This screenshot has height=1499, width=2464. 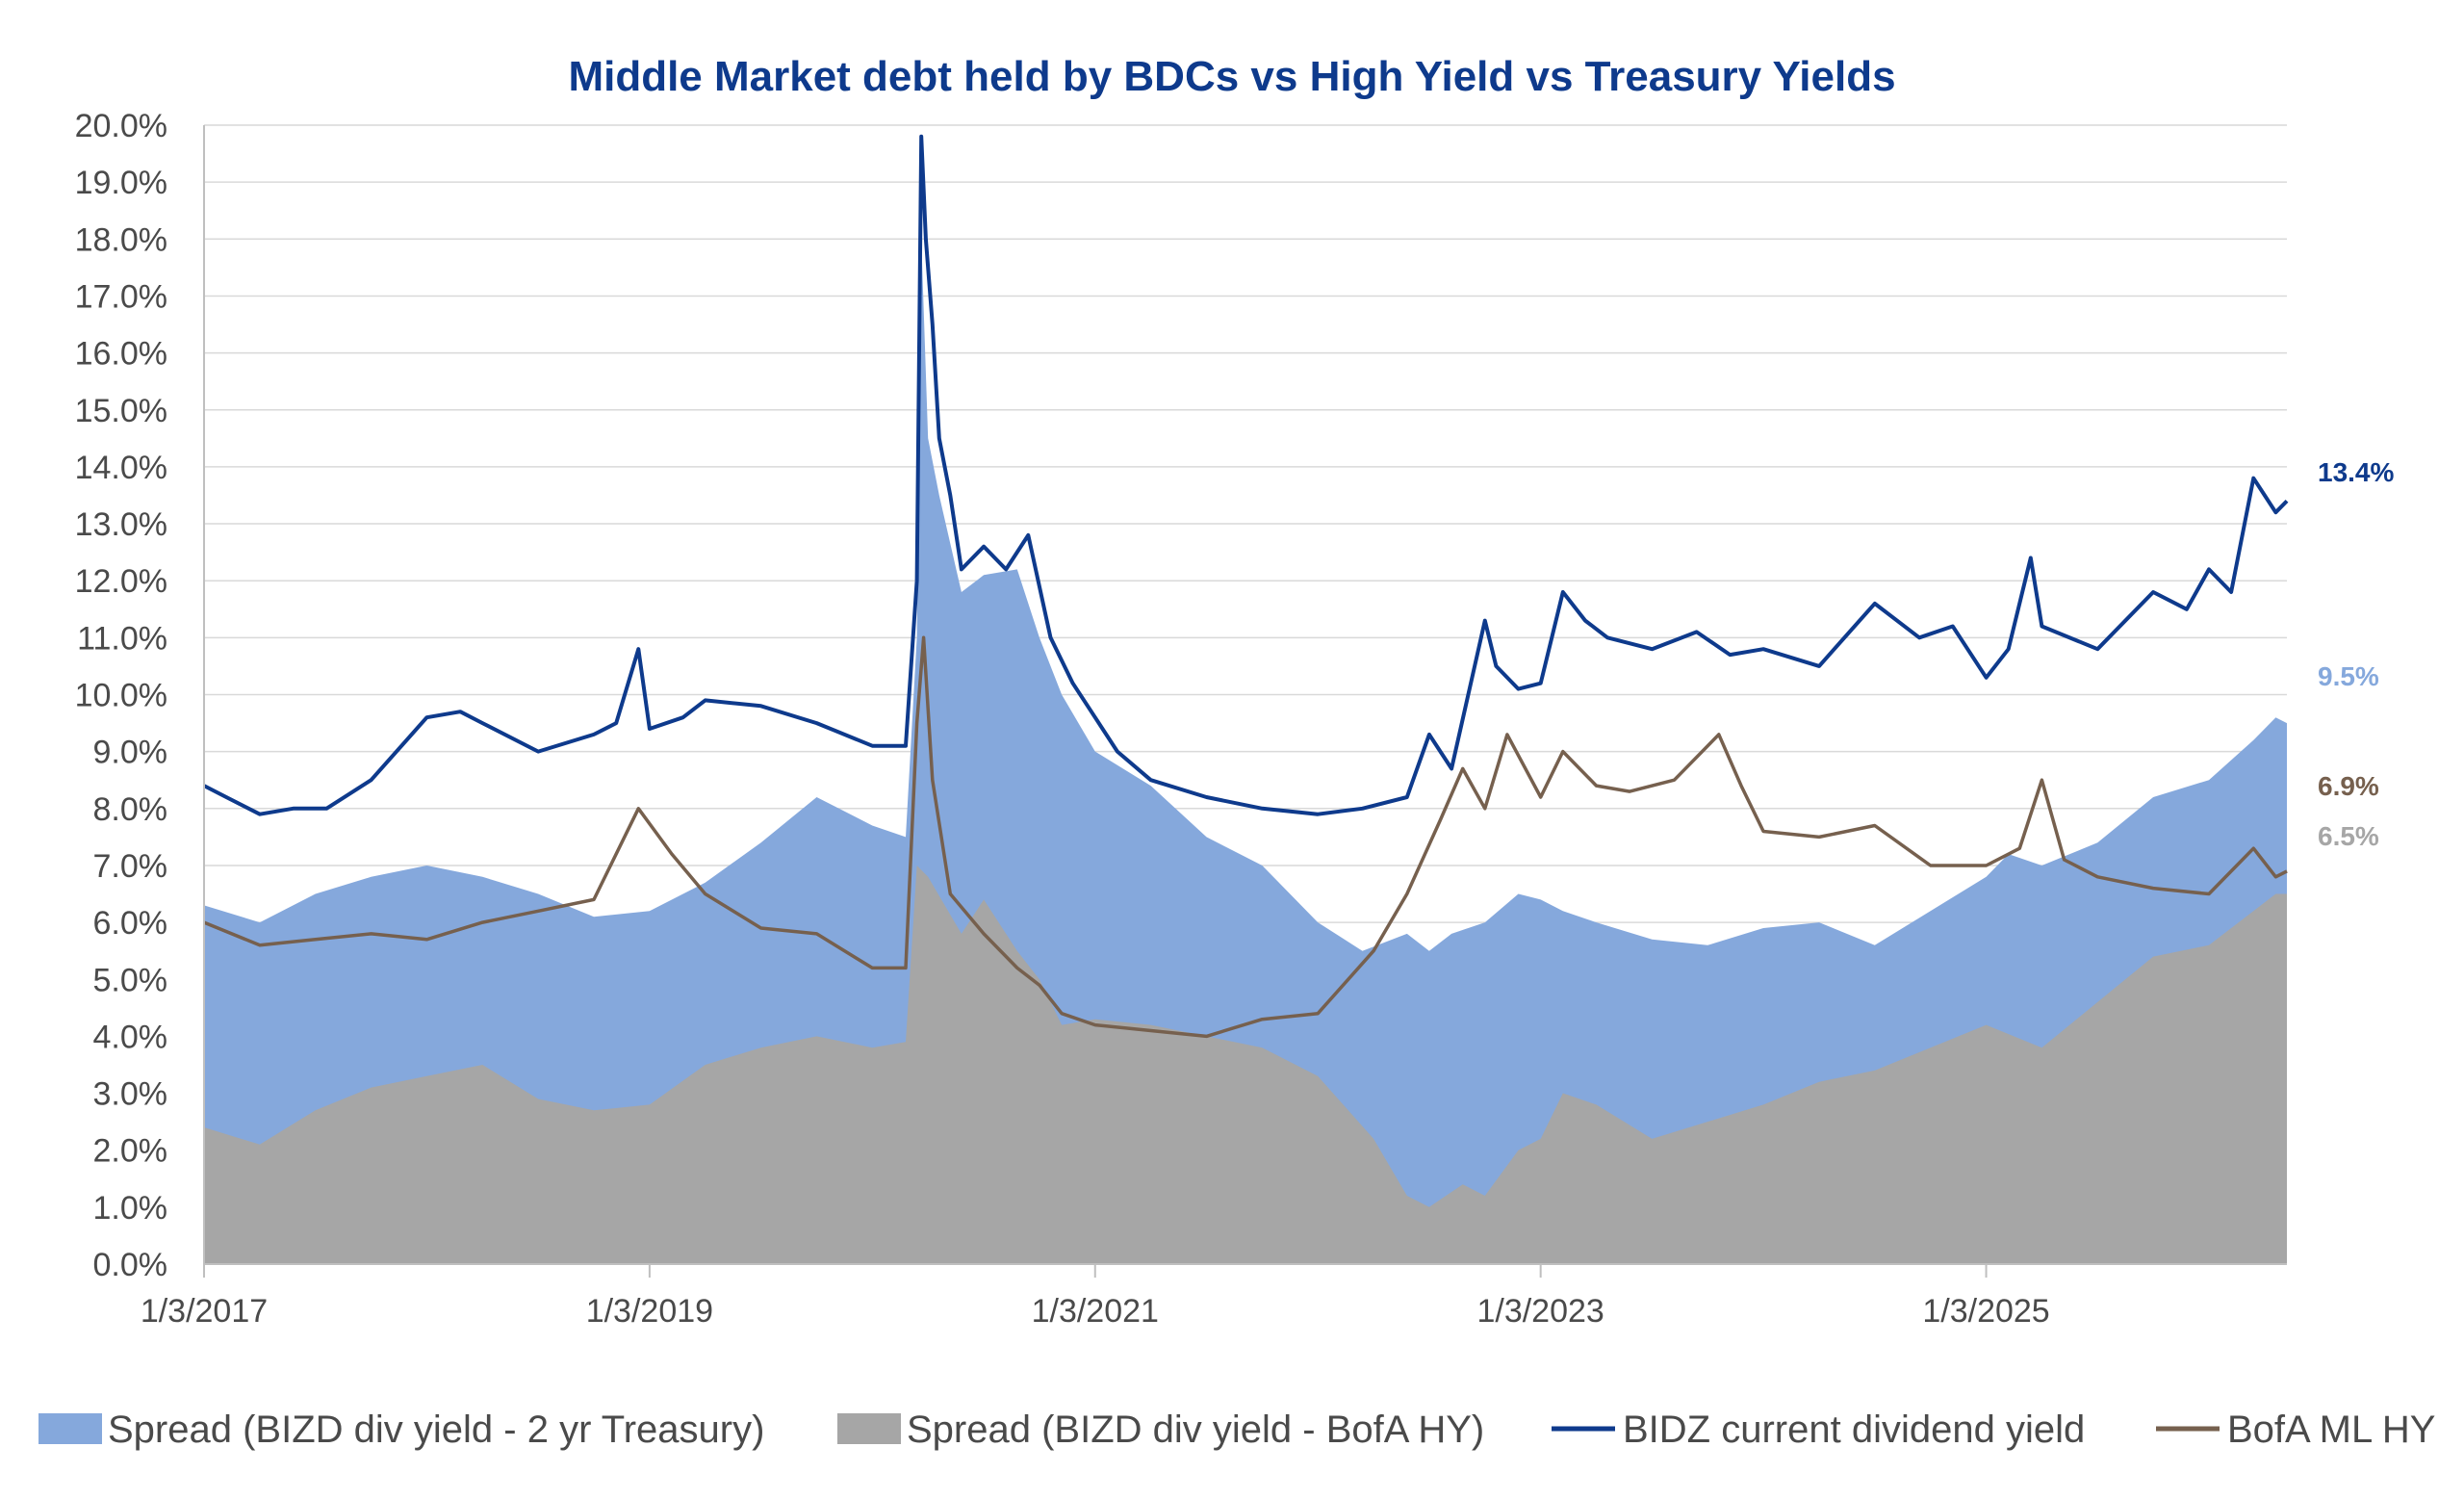 I want to click on legend-label: BofA ML HY, so click(x=2331, y=1430).